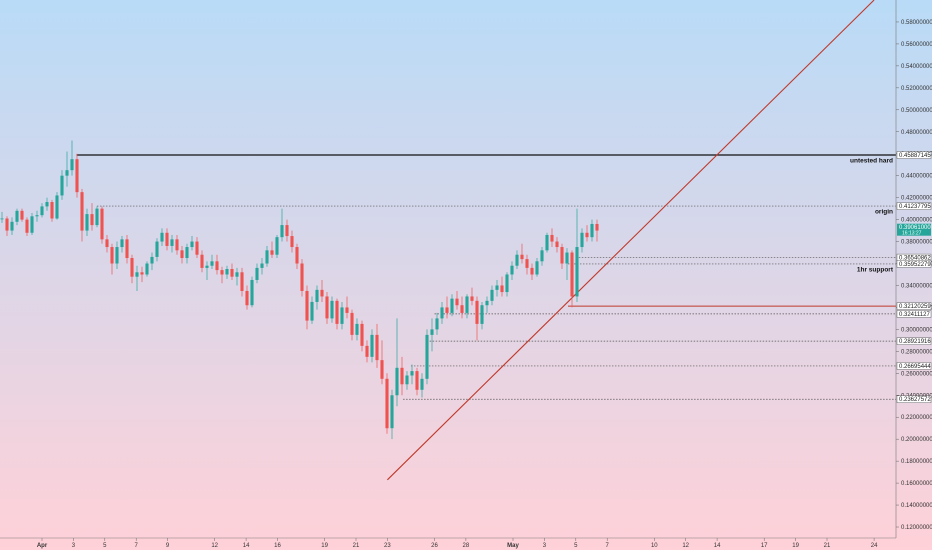  Describe the element at coordinates (916, 45) in the screenshot. I see `y-tick-label: 0.56000000` at that location.